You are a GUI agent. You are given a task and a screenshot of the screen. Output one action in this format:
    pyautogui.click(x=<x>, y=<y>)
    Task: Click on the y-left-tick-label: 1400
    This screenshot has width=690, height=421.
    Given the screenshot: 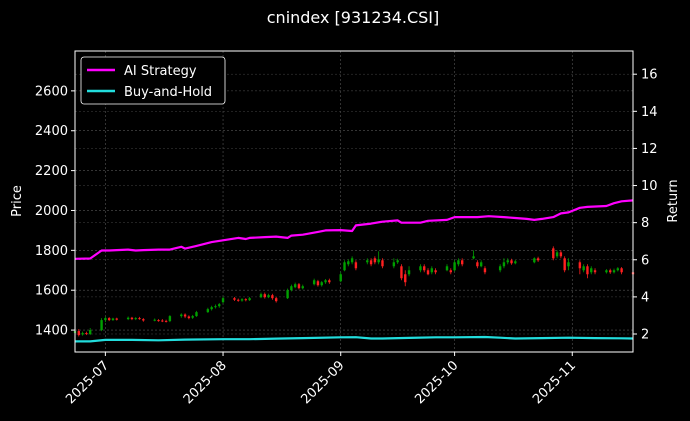 What is the action you would take?
    pyautogui.click(x=51, y=331)
    